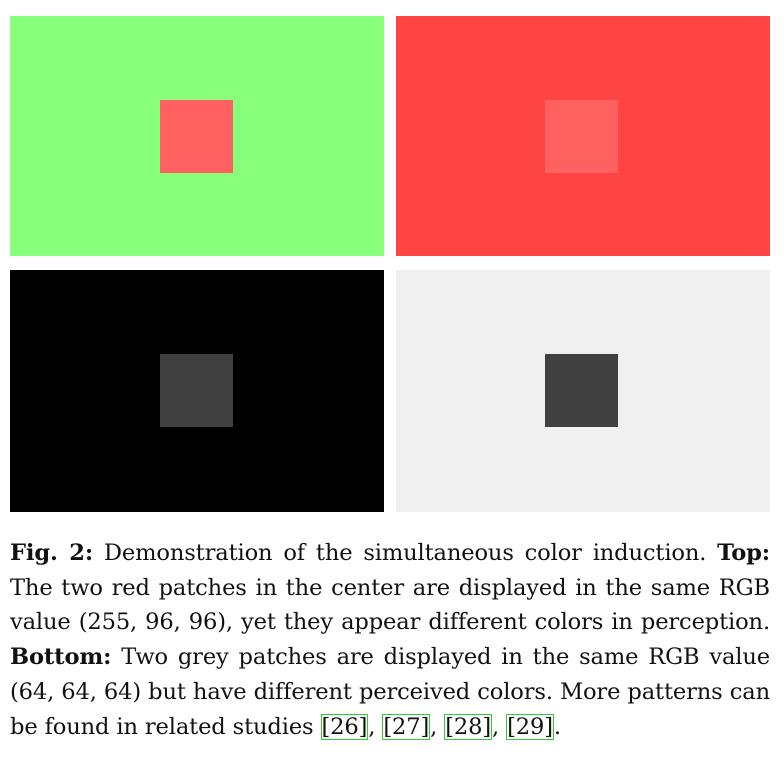 This screenshot has height=784, width=784. I want to click on figure-panel-bottom-right, so click(583, 391).